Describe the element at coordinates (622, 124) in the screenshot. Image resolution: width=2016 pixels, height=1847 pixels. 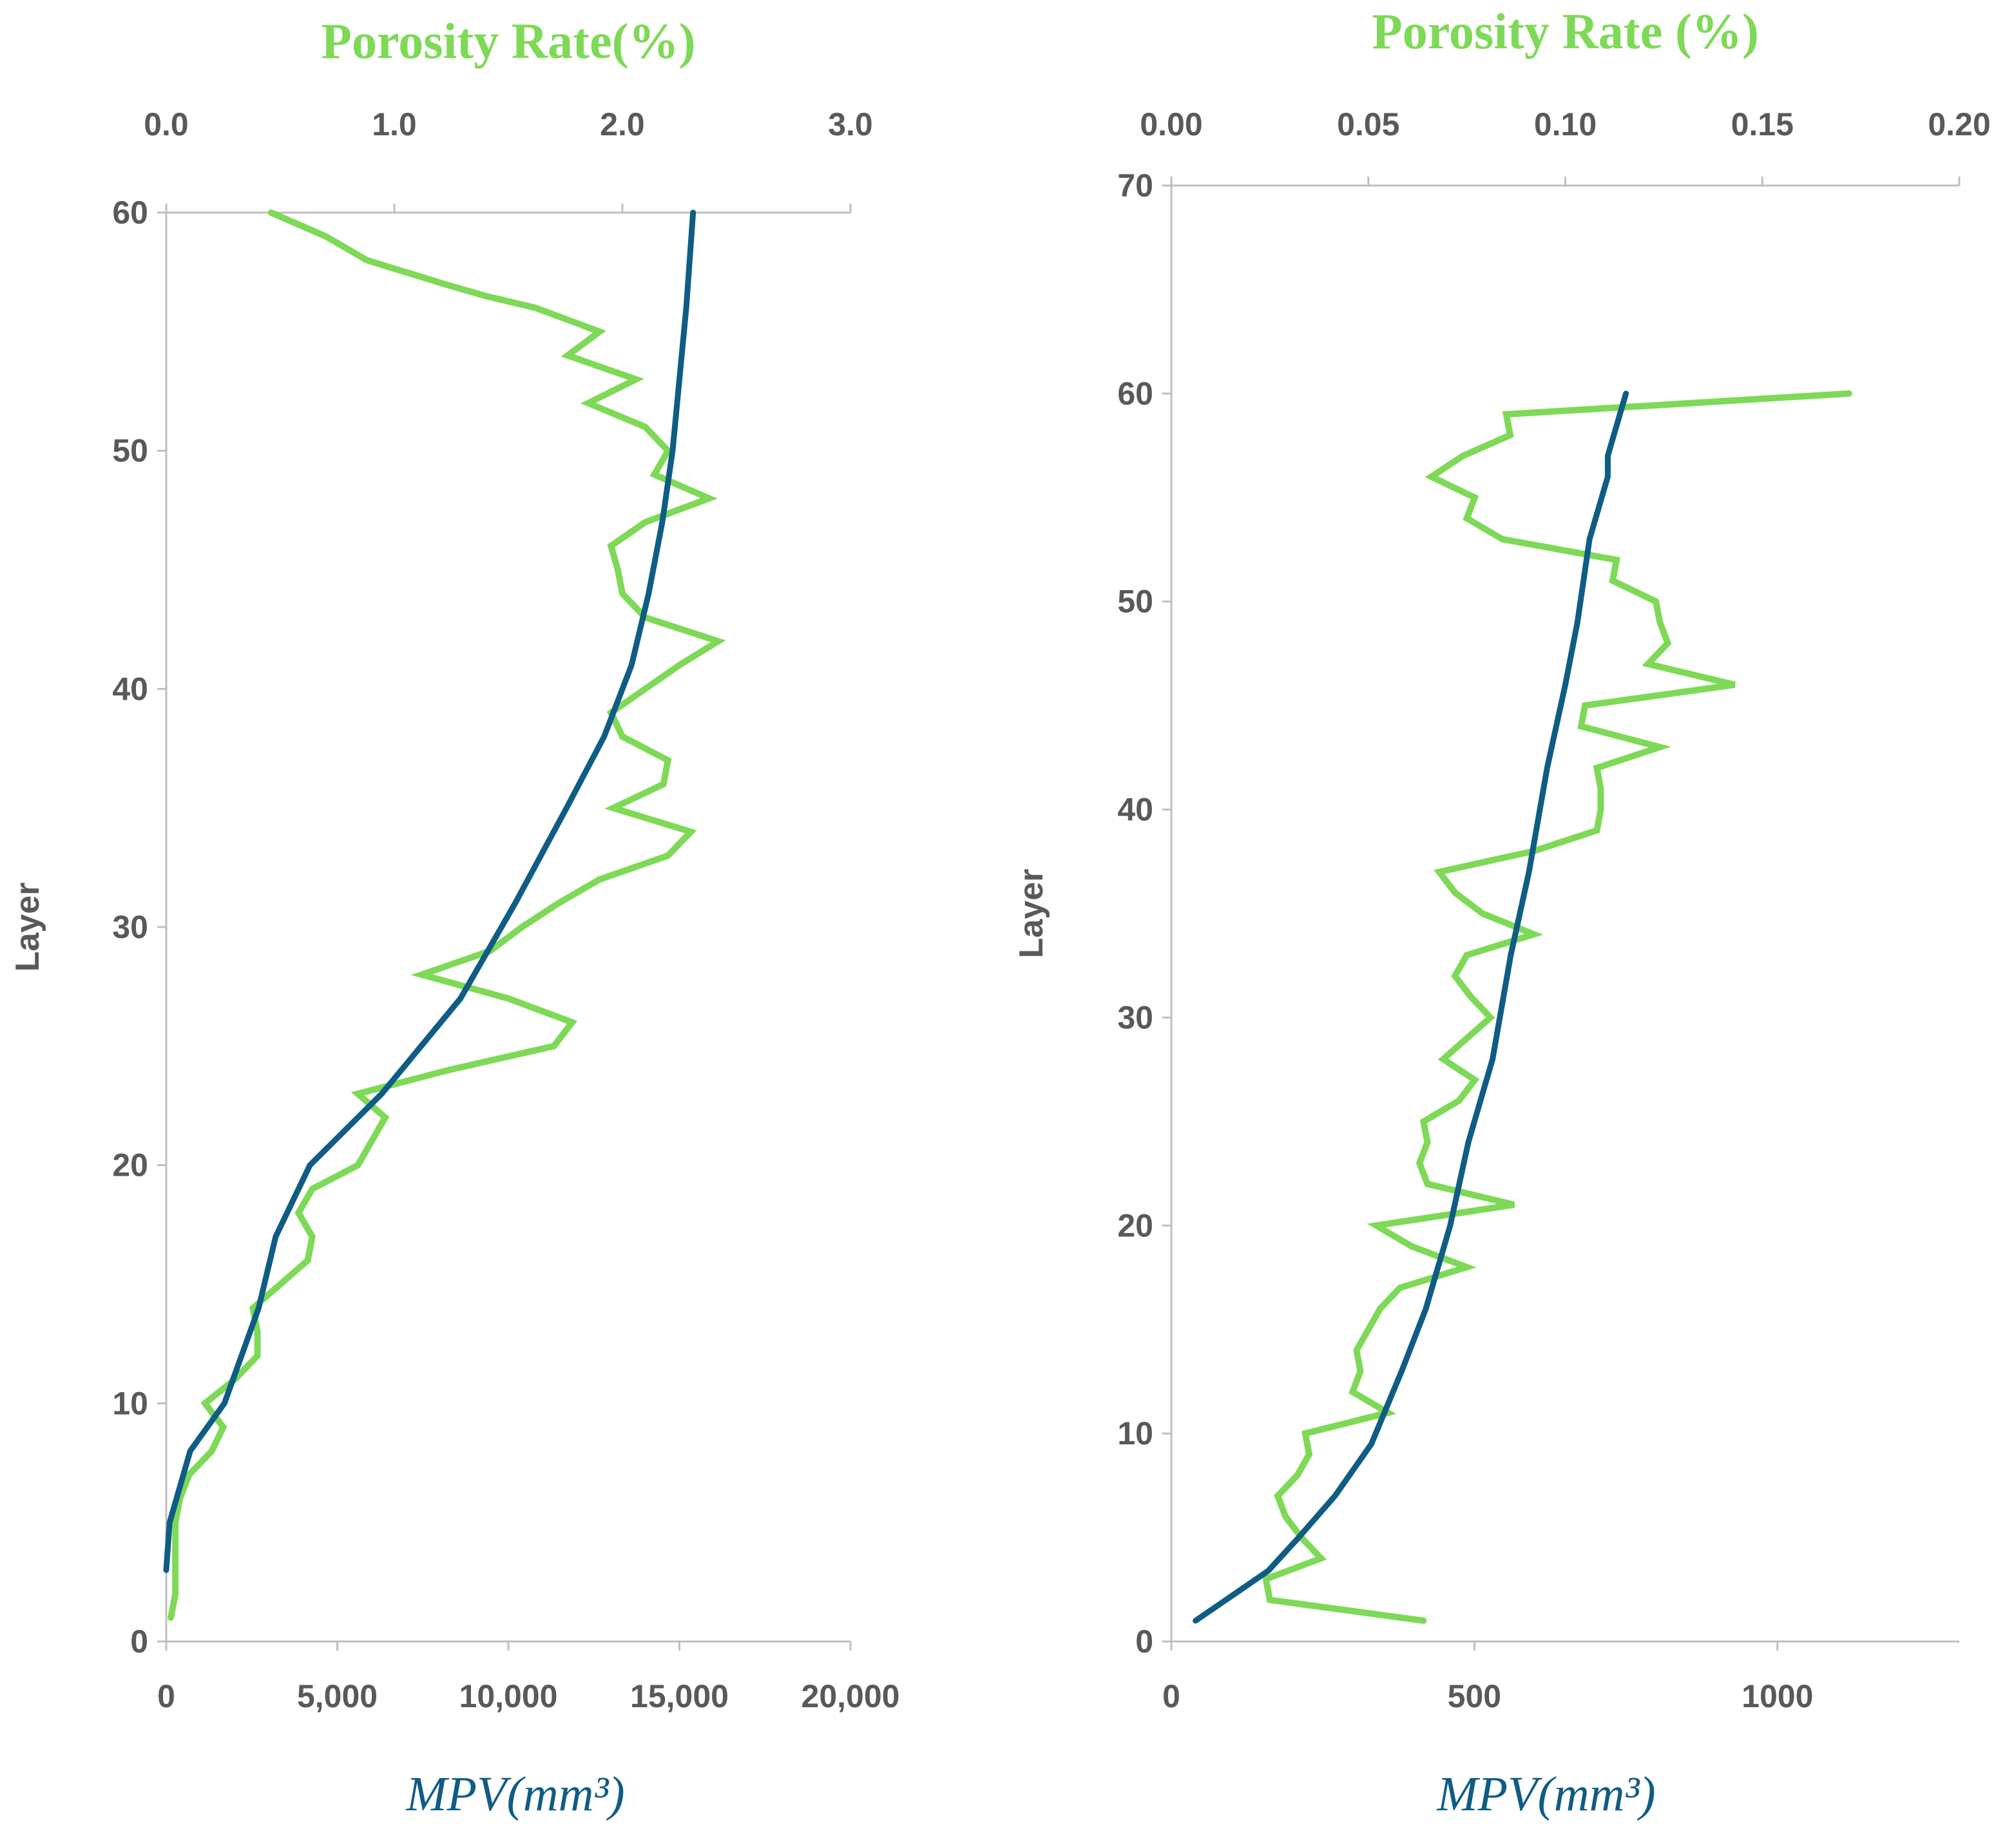
I see `top-tick-label: 2.0` at that location.